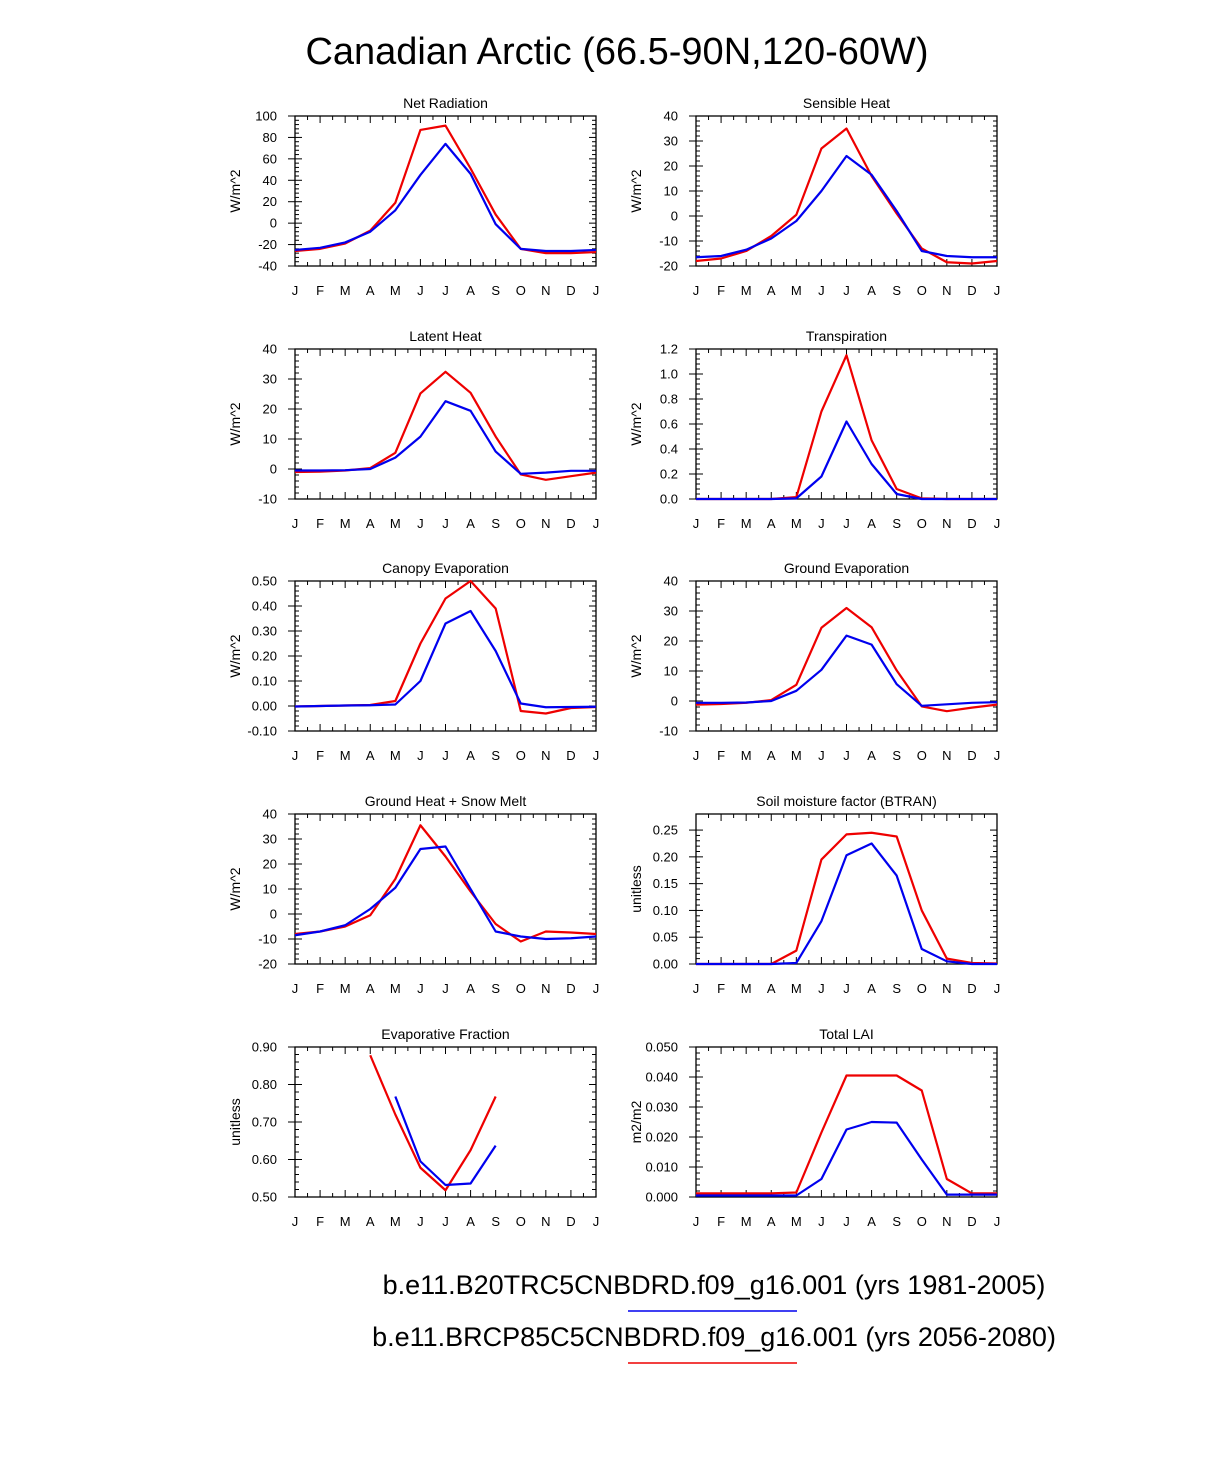 The height and width of the screenshot is (1472, 1224). Describe the element at coordinates (270, 201) in the screenshot. I see `y-tick-label: 20` at that location.